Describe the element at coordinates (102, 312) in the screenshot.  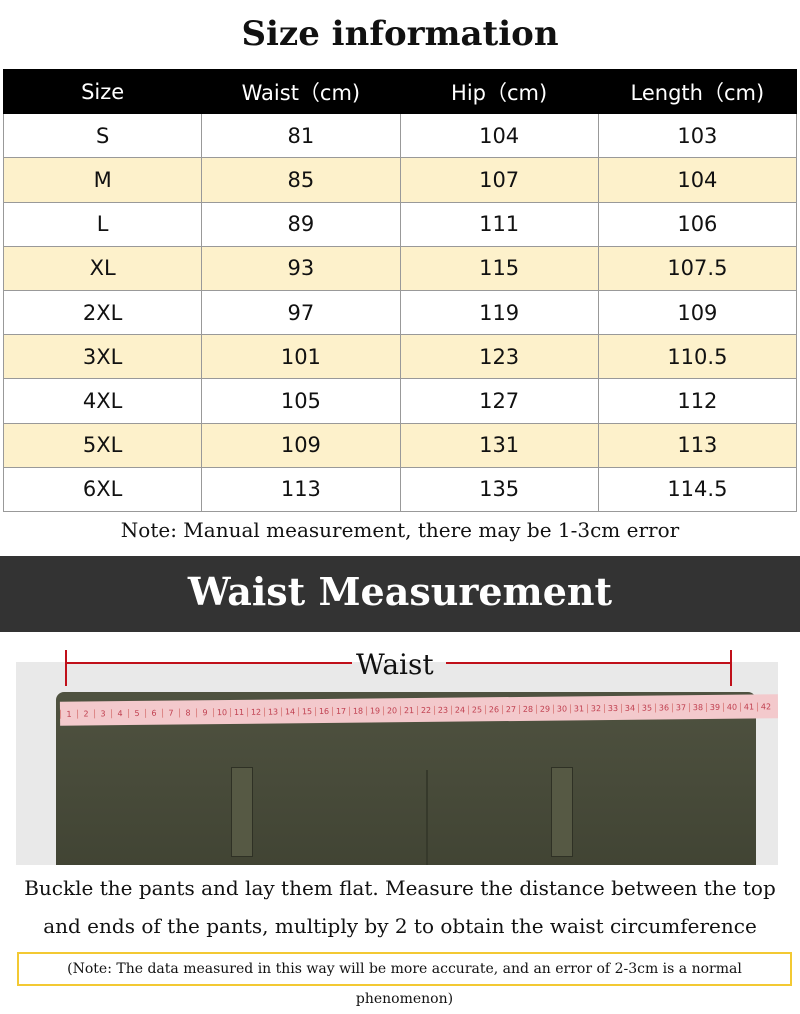
I see `cell-size: 2XL` at that location.